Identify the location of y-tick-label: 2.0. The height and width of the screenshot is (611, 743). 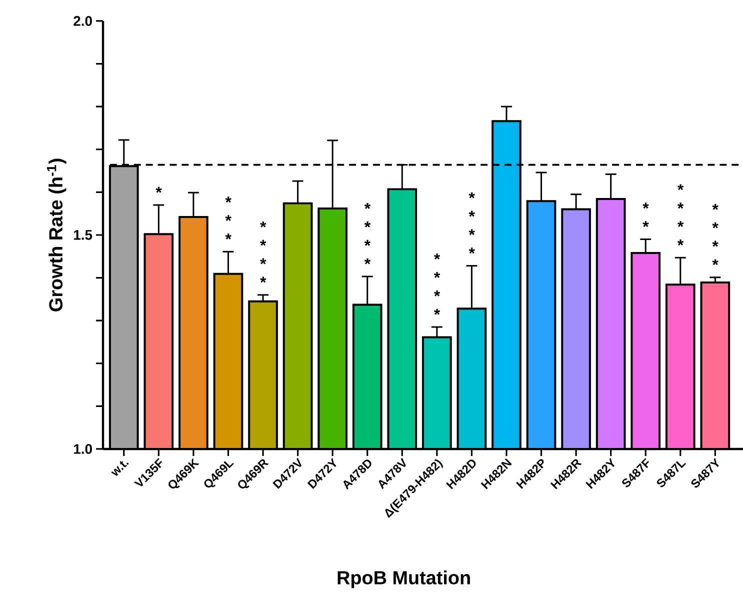
(83, 21).